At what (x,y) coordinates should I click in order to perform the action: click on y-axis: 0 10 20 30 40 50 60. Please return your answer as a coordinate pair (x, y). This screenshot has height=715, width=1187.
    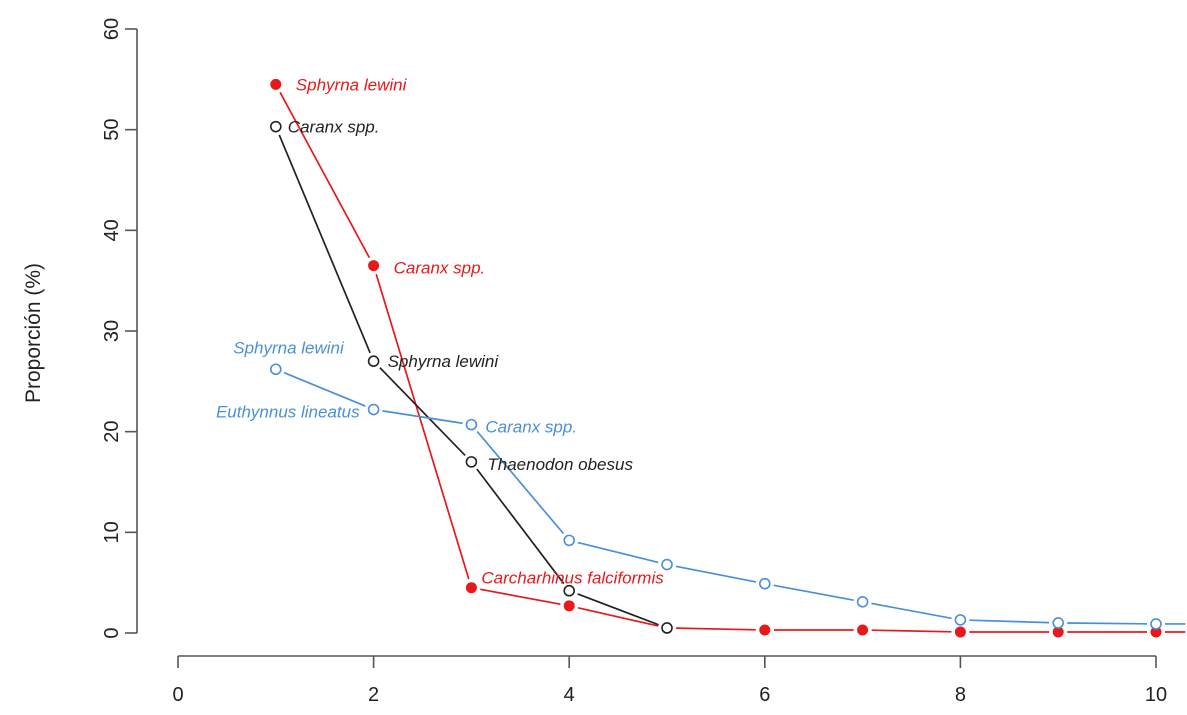
    Looking at the image, I should click on (119, 328).